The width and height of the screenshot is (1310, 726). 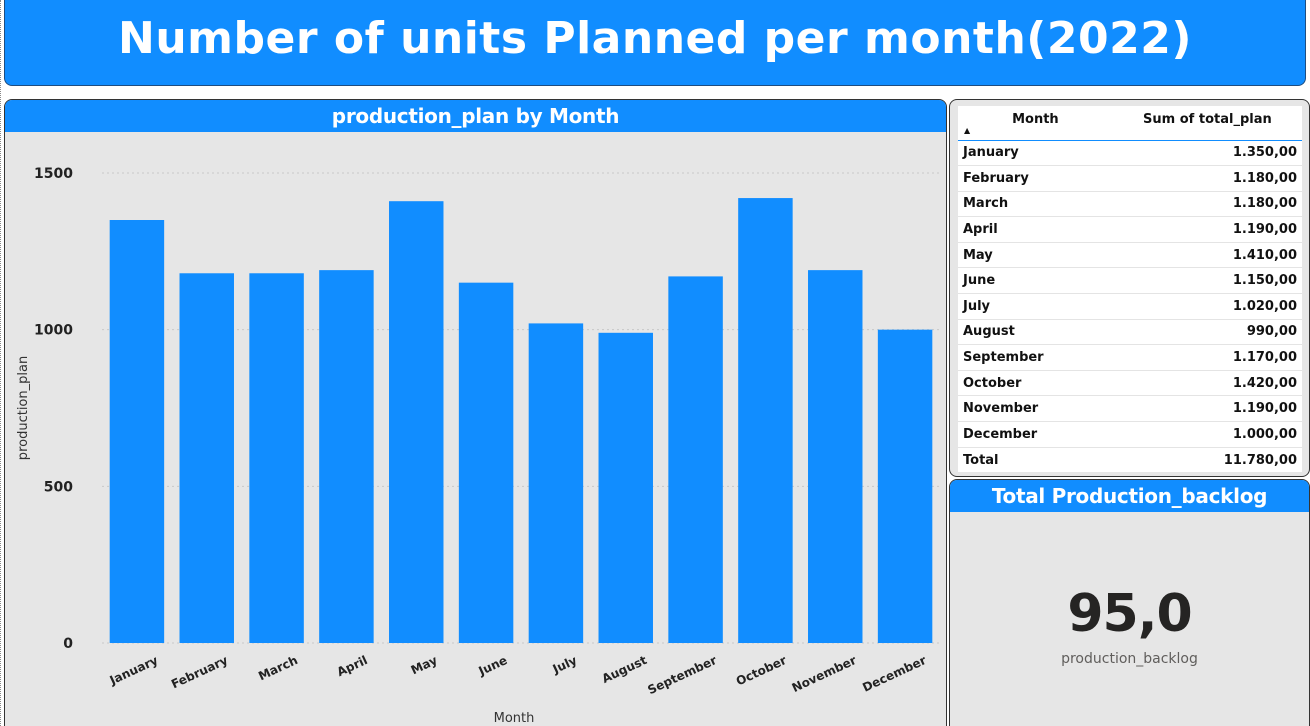 I want to click on row-value: 1.420,00, so click(x=1207, y=383).